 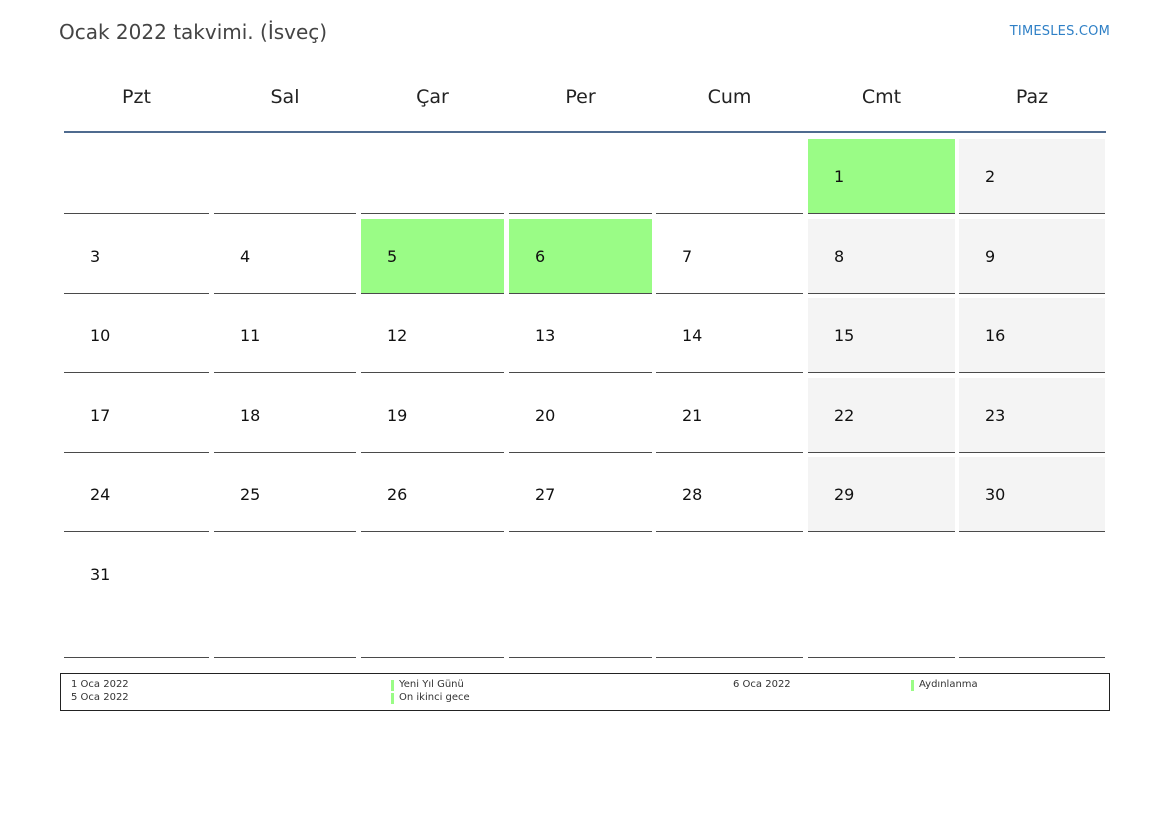 I want to click on day-cell: 4, so click(x=285, y=256).